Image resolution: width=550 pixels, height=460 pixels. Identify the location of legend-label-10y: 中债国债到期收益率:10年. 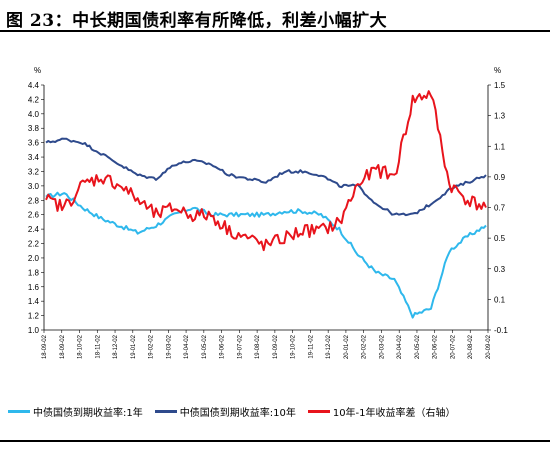
(237, 413).